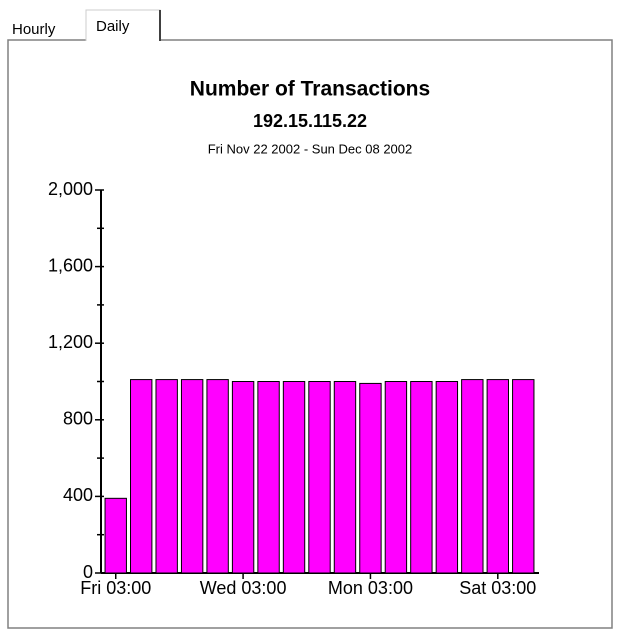 The image size is (621, 640). Describe the element at coordinates (310, 148) in the screenshot. I see `date-range: Fri Nov 22 2002 - Sun Dec 08 2002` at that location.